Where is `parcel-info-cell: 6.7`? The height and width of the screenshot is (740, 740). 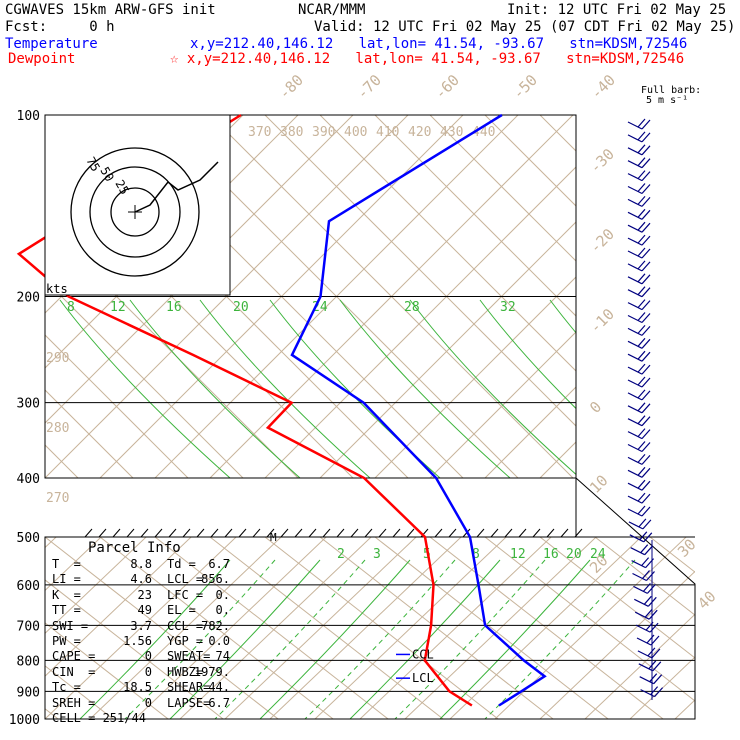 parcel-info-cell: 6.7 is located at coordinates (219, 702).